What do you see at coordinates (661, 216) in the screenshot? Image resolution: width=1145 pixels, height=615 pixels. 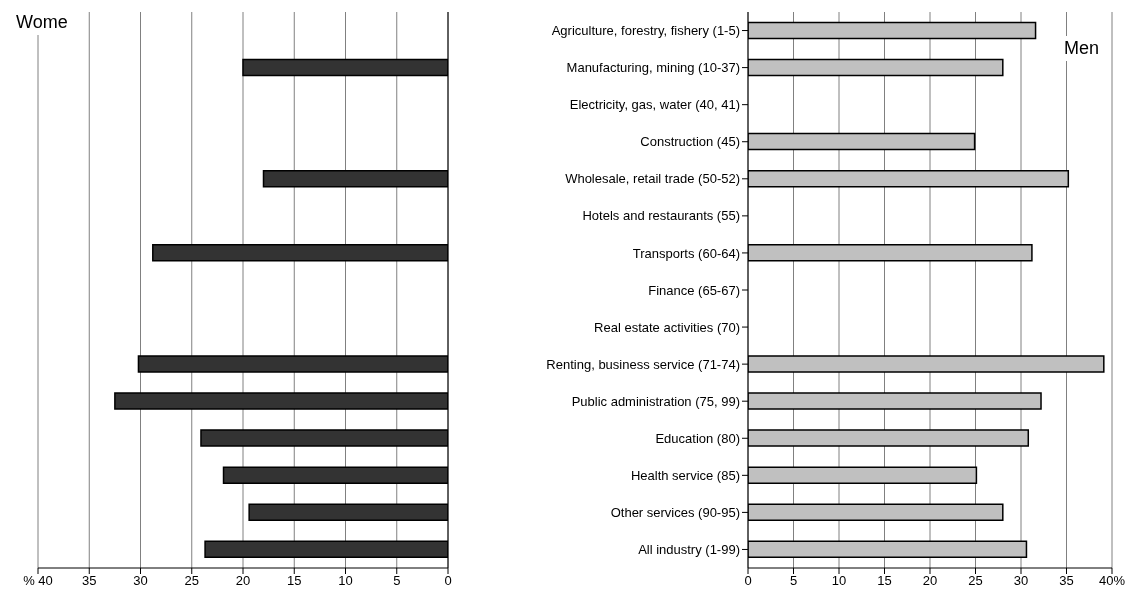 I see `y-tick-label: Hotels and restaurants (55)` at bounding box center [661, 216].